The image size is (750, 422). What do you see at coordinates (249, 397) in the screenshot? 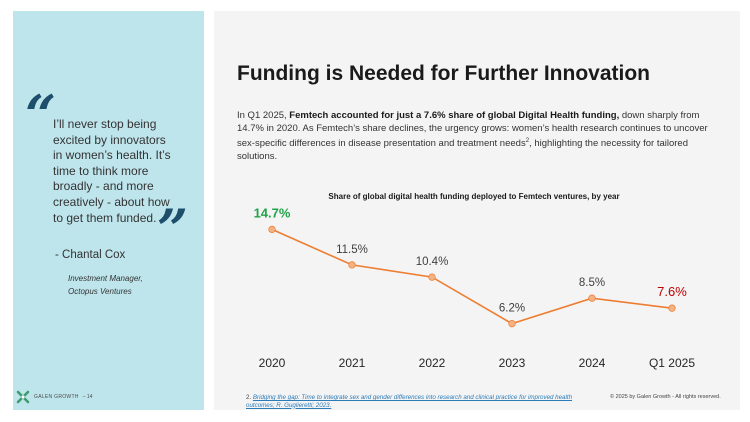
I see `footnote-number: 2.` at bounding box center [249, 397].